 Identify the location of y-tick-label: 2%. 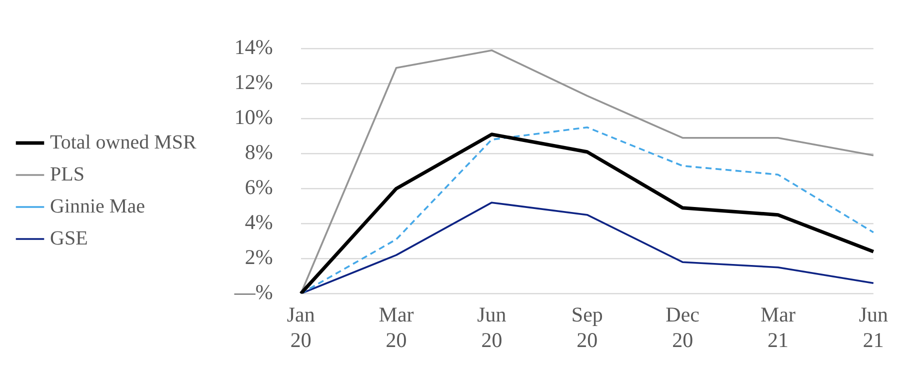
(258, 257).